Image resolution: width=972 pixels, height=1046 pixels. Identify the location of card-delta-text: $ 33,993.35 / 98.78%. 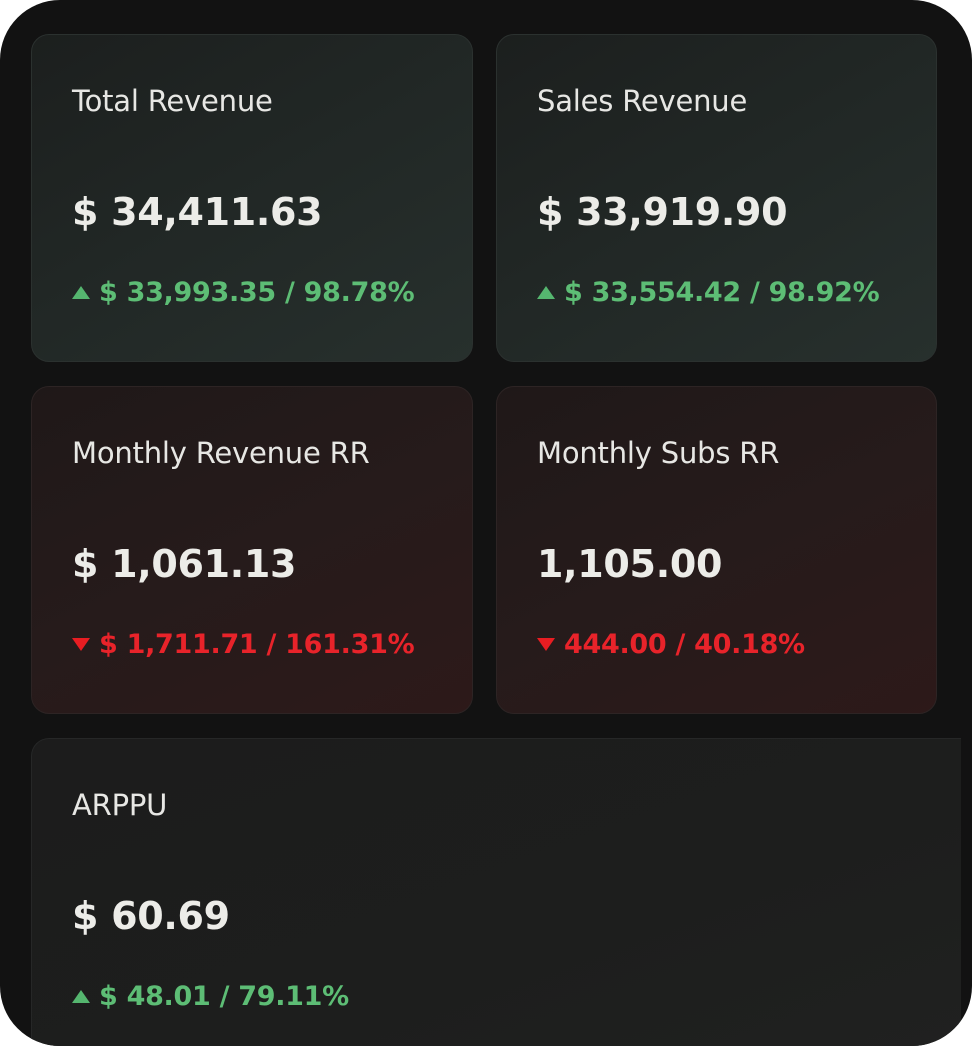
(257, 292).